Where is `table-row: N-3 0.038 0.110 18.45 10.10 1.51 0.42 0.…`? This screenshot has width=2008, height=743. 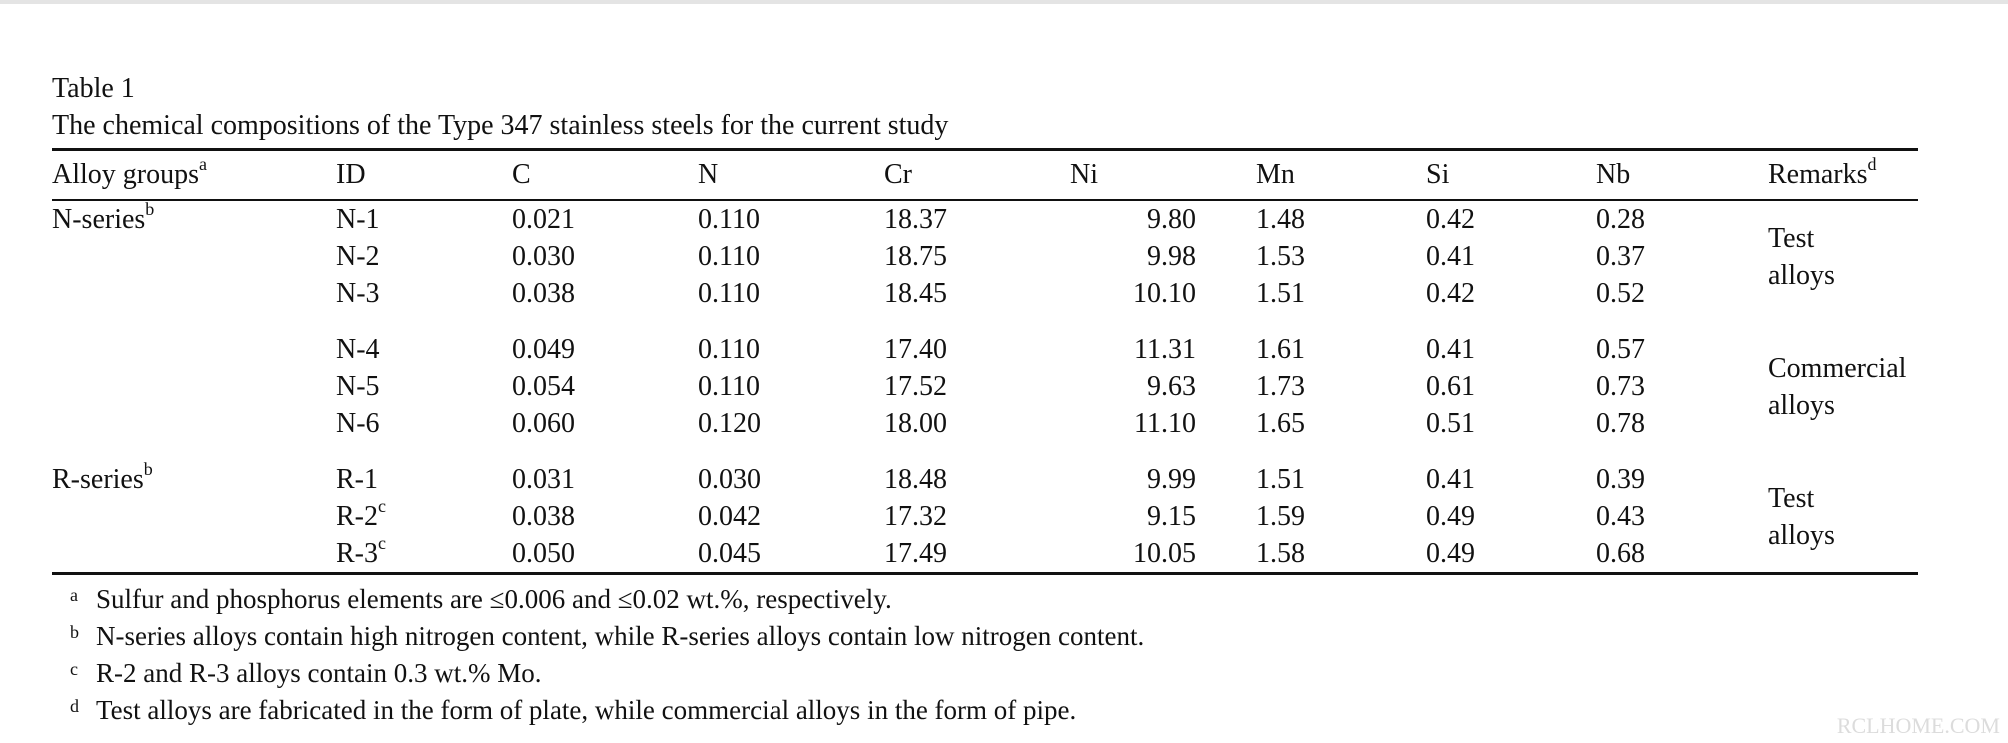 table-row: N-3 0.038 0.110 18.45 10.10 1.51 0.42 0.… is located at coordinates (985, 293).